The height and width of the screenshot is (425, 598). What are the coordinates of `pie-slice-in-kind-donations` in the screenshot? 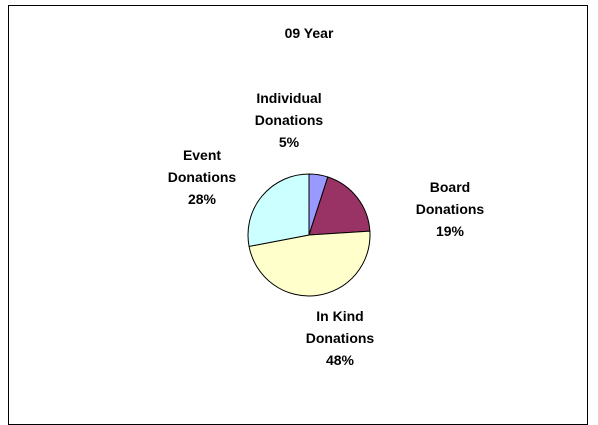 It's located at (309, 263).